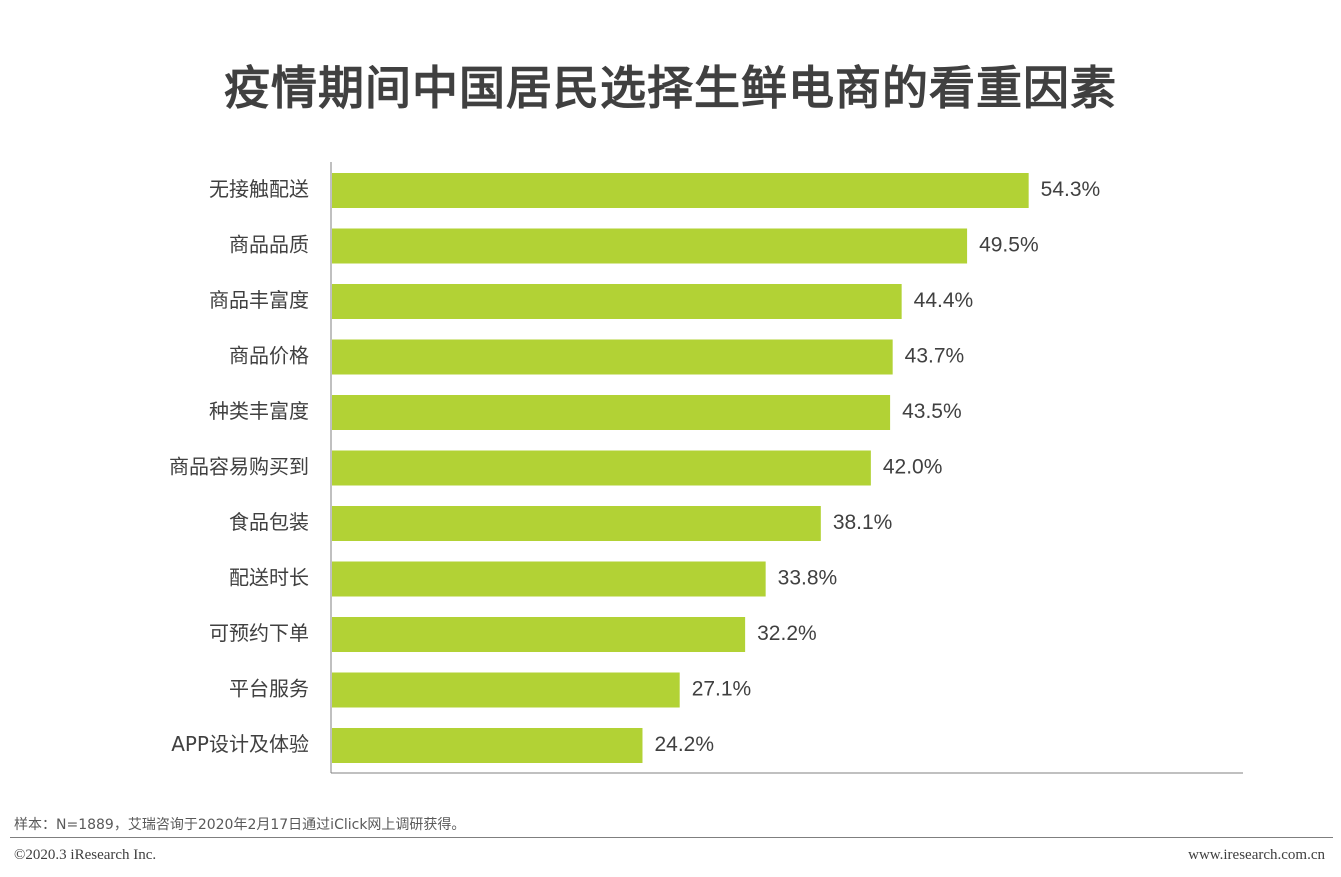  What do you see at coordinates (670, 88) in the screenshot?
I see `chart-title: 疫情期间中国居民选择生鲜电商的看重因素` at bounding box center [670, 88].